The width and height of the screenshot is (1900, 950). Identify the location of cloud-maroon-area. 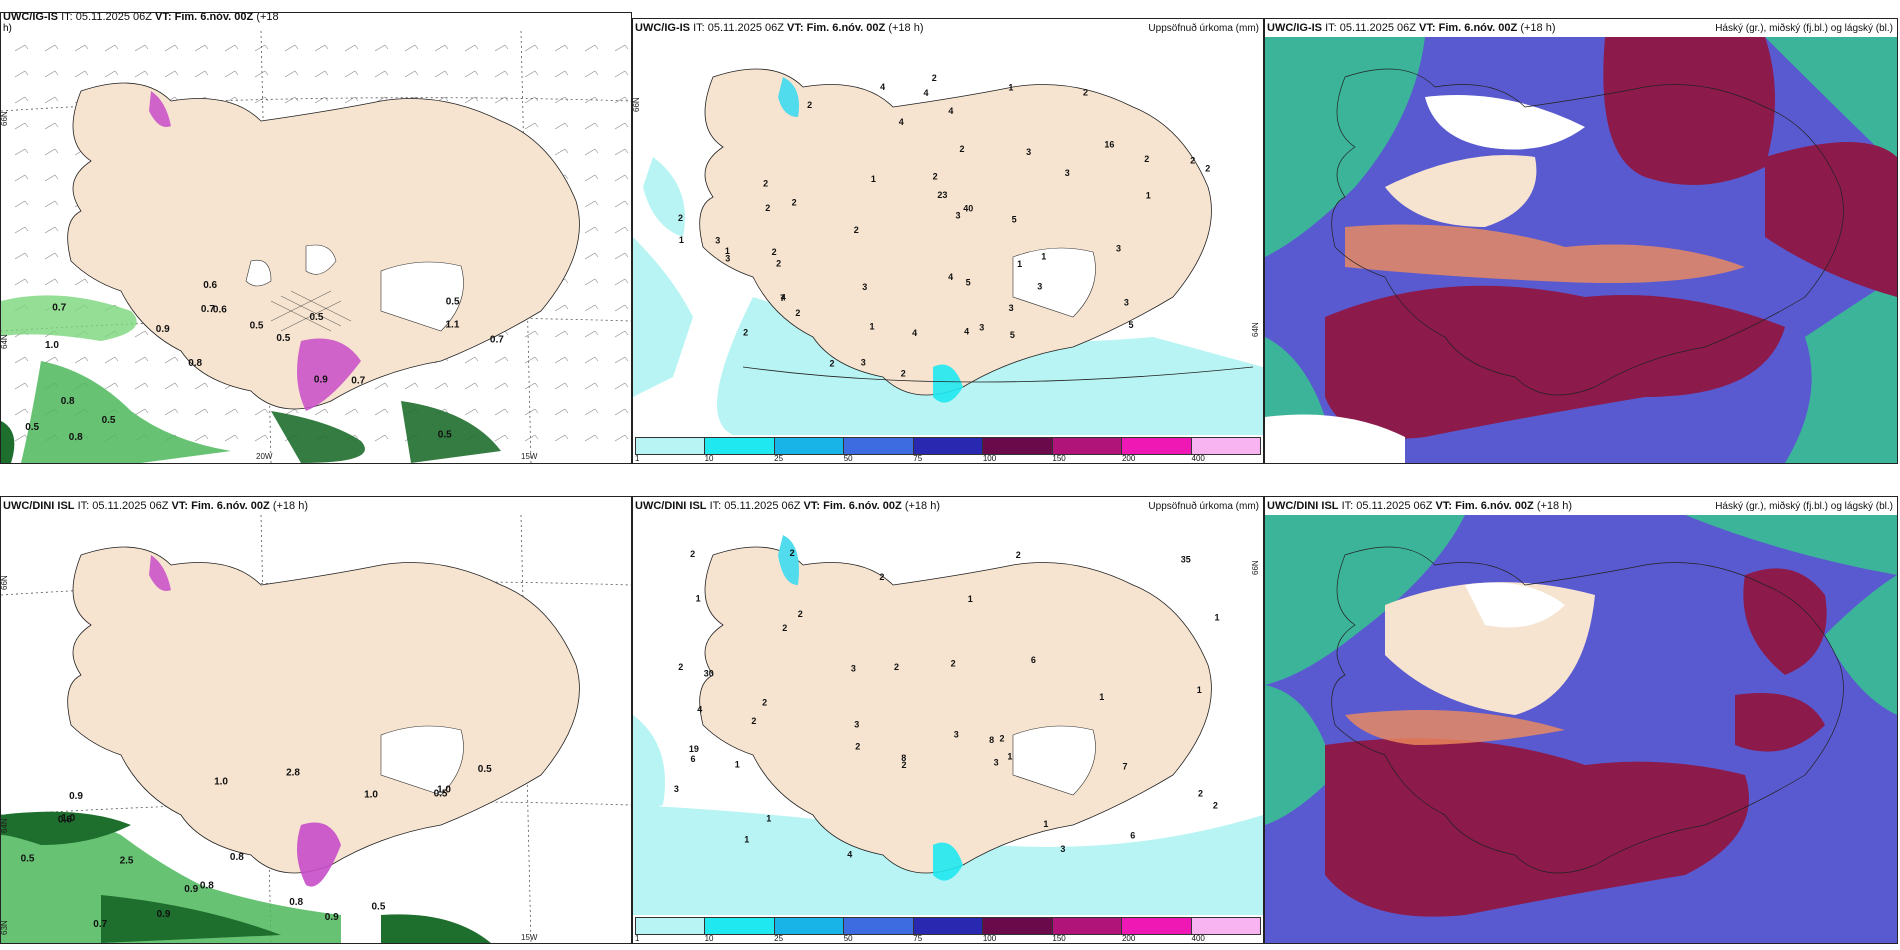
(1689, 111).